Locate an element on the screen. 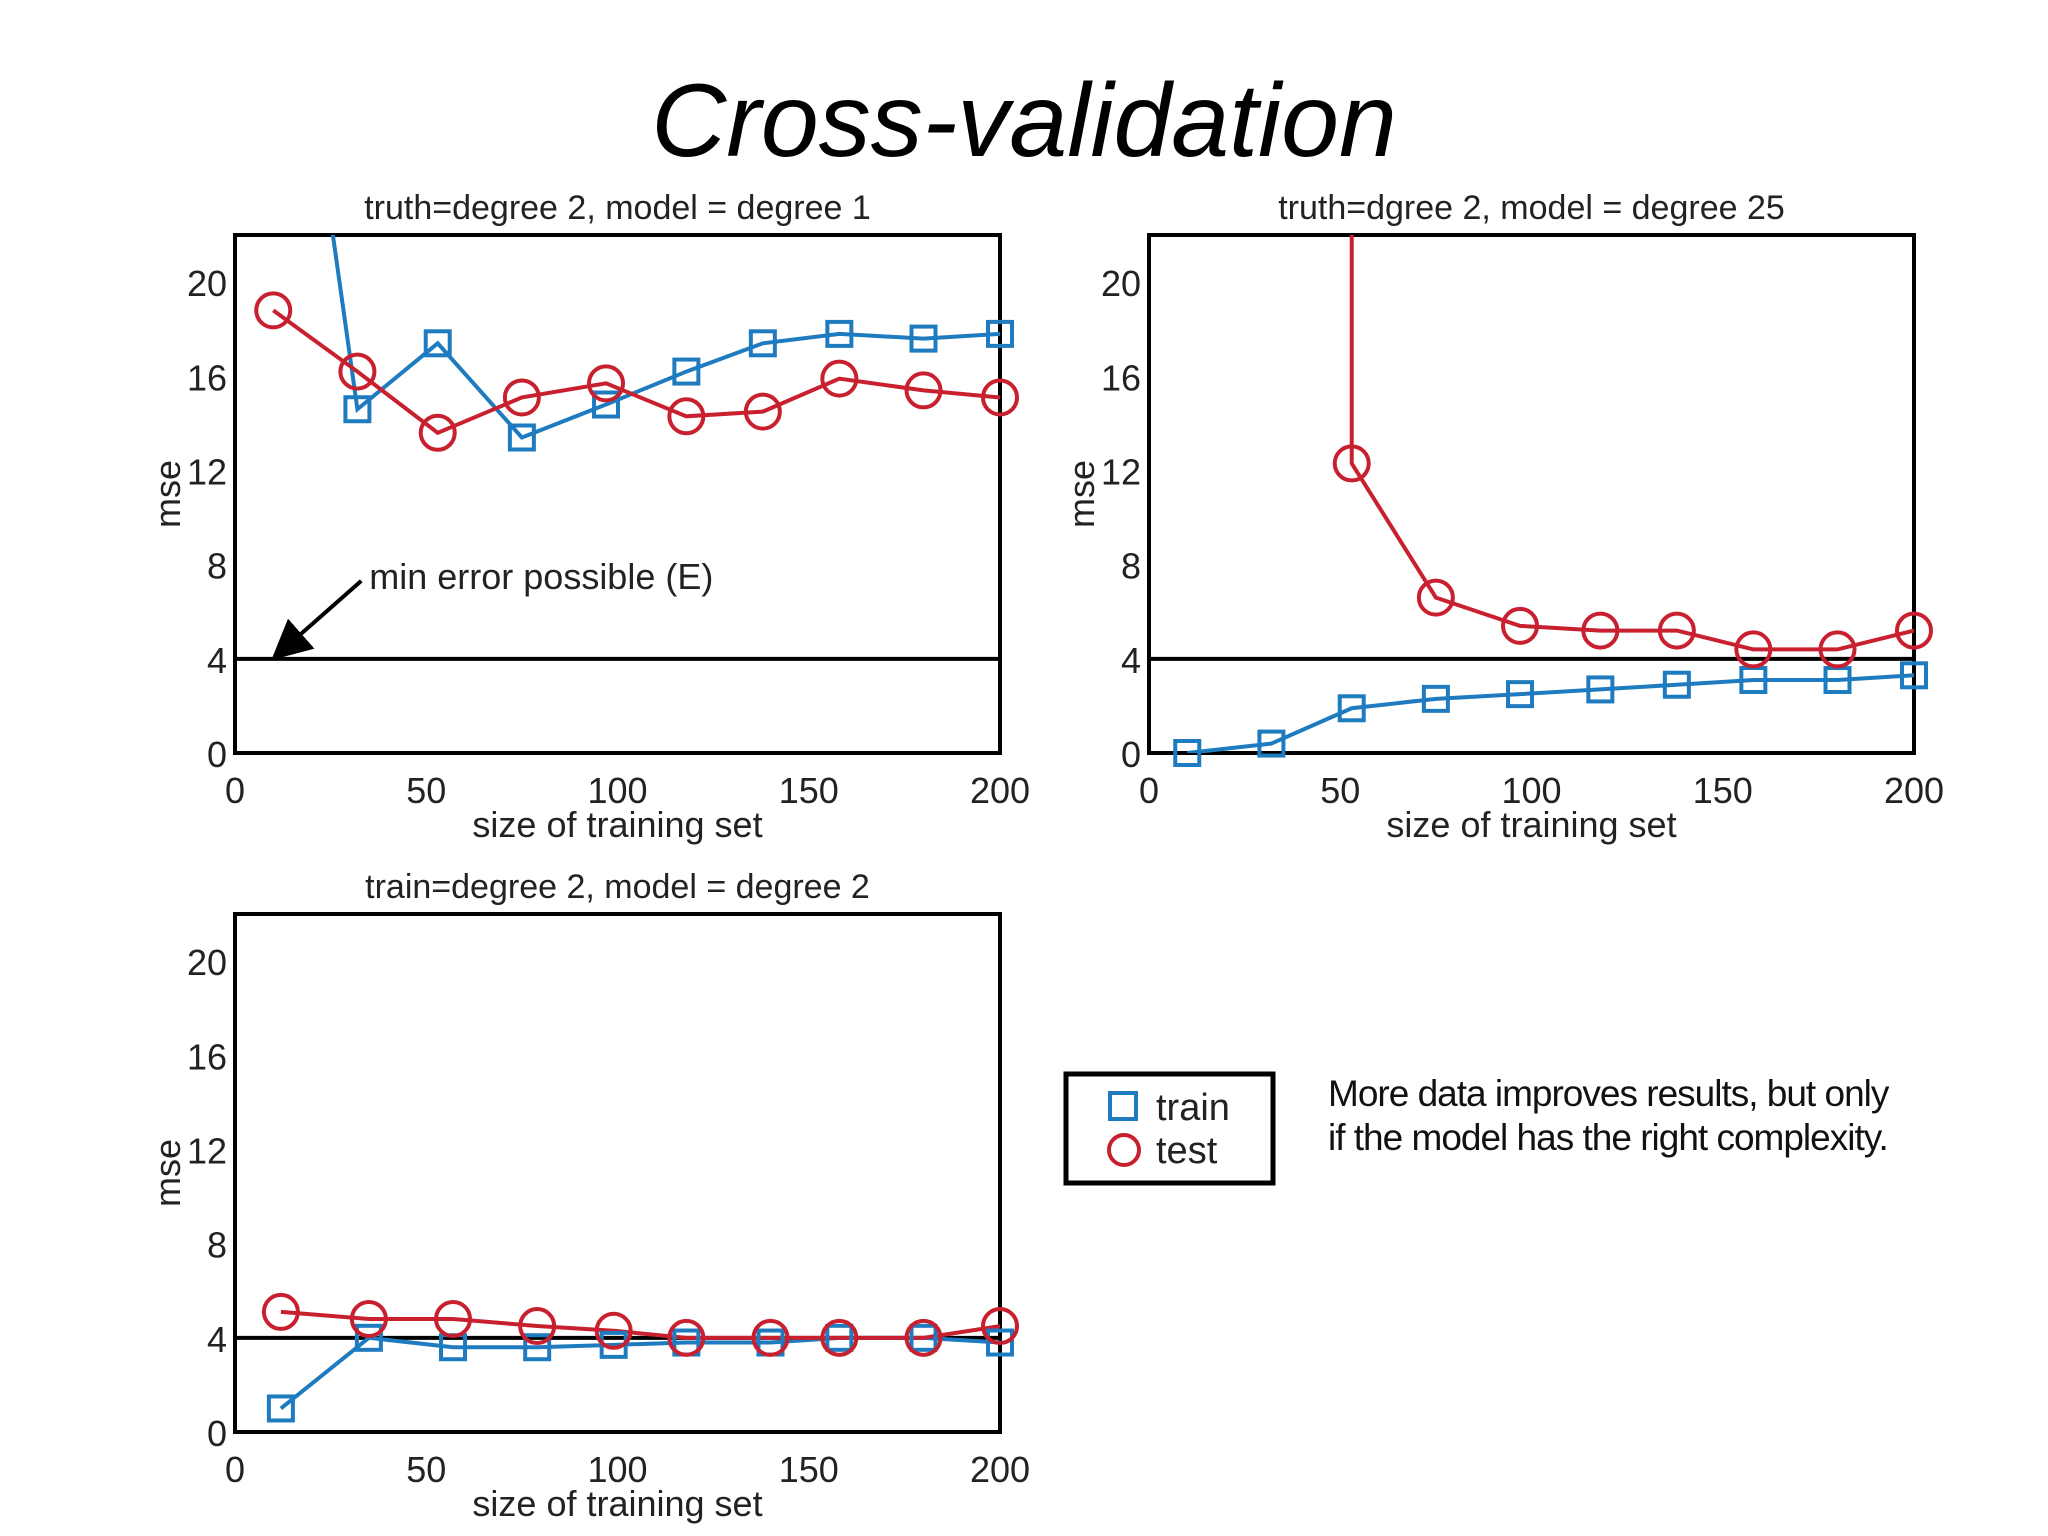 The image size is (2048, 1536). legend: train test is located at coordinates (1169, 1128).